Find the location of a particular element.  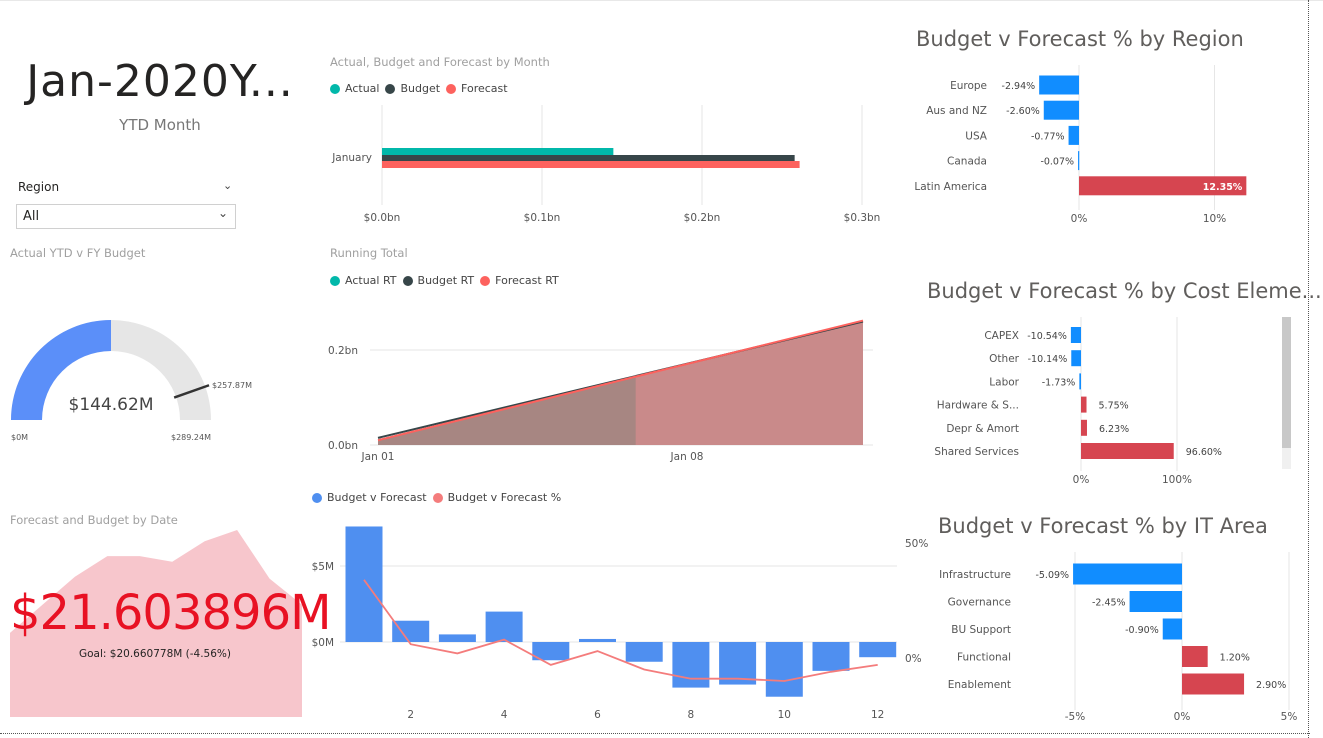

itarea-bar-functional is located at coordinates (1195, 656).